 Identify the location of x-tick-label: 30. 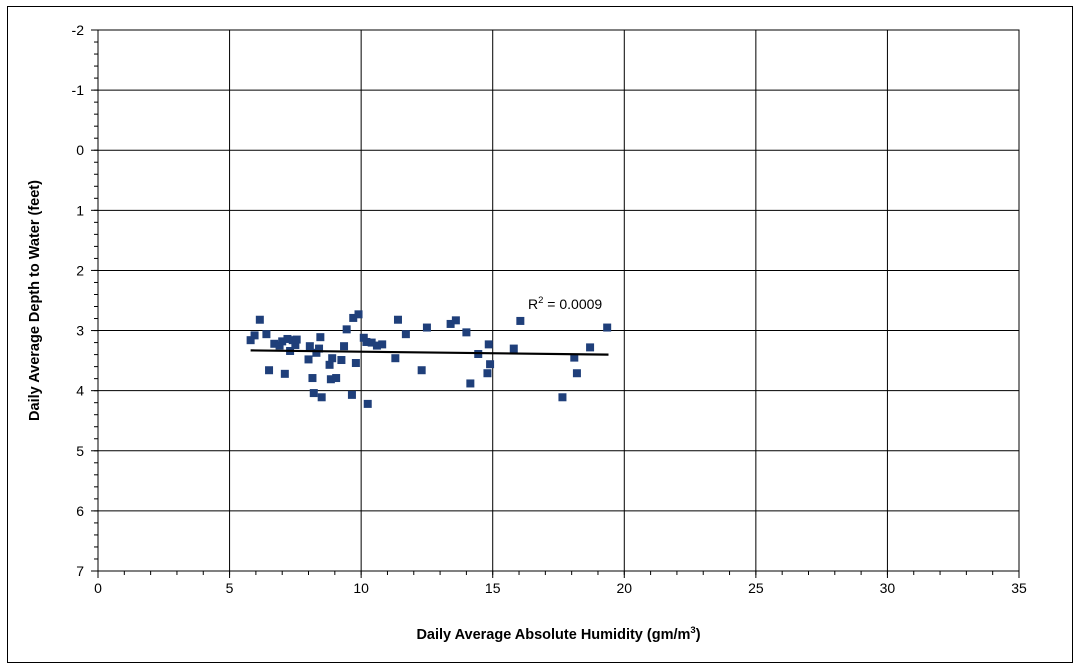
(888, 588).